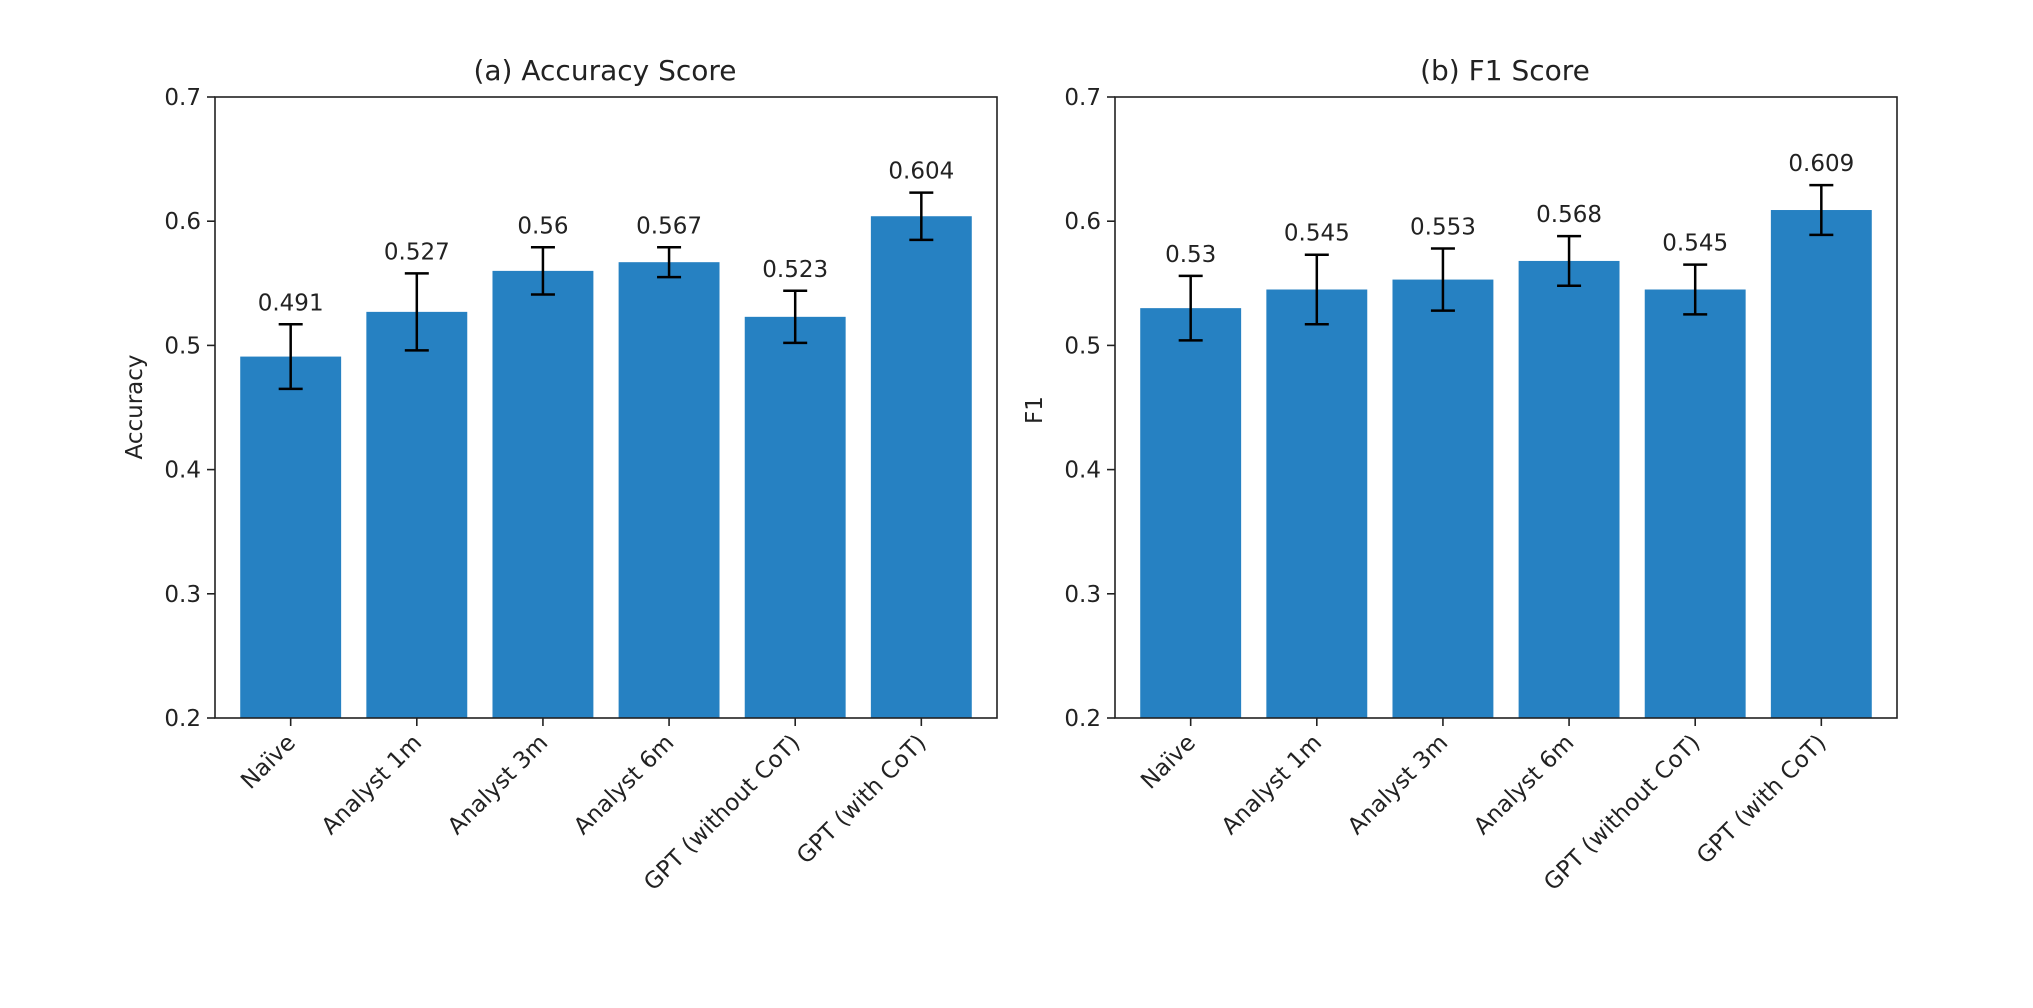 This screenshot has width=2033, height=1008. I want to click on accuracy-x-tick-label-2: Analyst 3m, so click(498, 785).